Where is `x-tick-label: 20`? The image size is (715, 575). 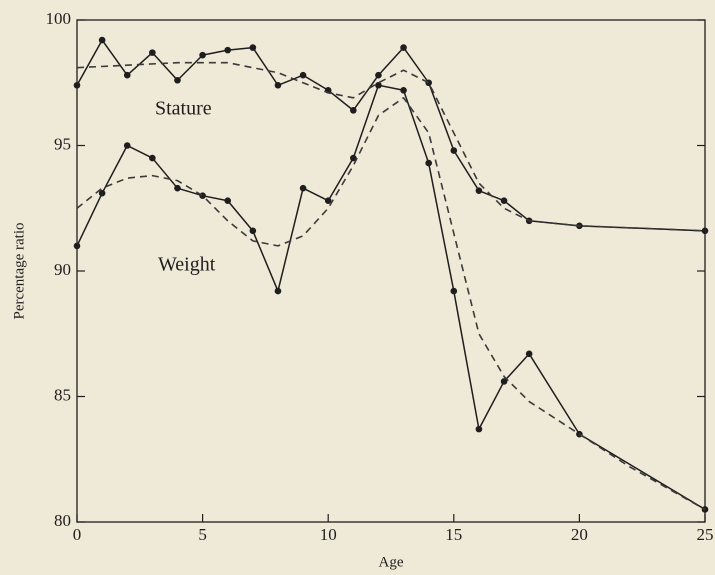 x-tick-label: 20 is located at coordinates (579, 534).